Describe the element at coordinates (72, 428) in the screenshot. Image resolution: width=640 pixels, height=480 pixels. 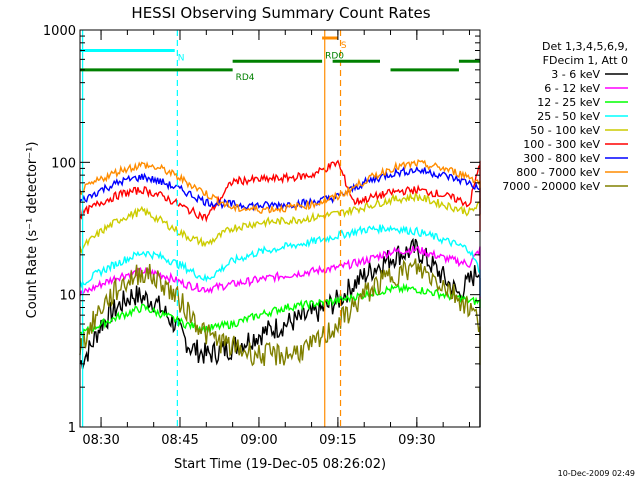
I see `y-tick-label: 1` at that location.